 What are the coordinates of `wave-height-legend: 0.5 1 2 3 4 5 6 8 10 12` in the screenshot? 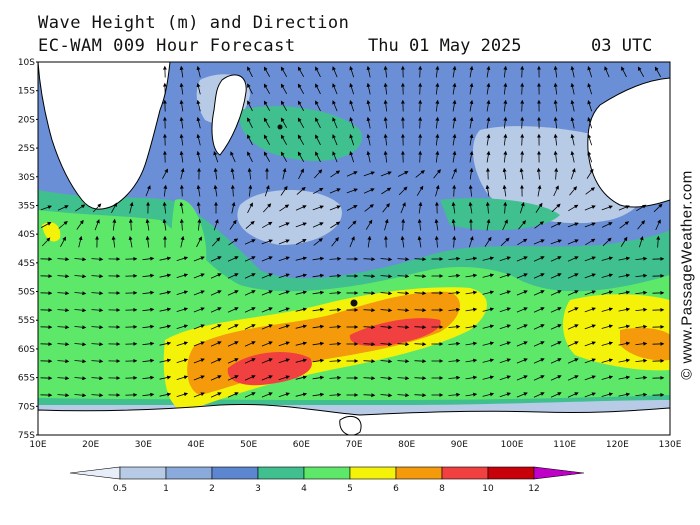 It's located at (327, 480).